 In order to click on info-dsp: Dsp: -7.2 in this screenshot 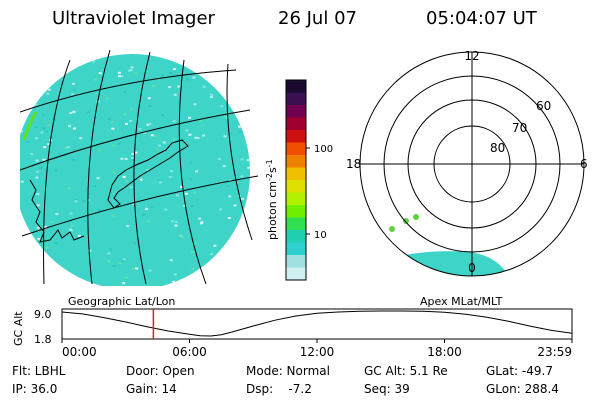, I will do `click(279, 389)`.